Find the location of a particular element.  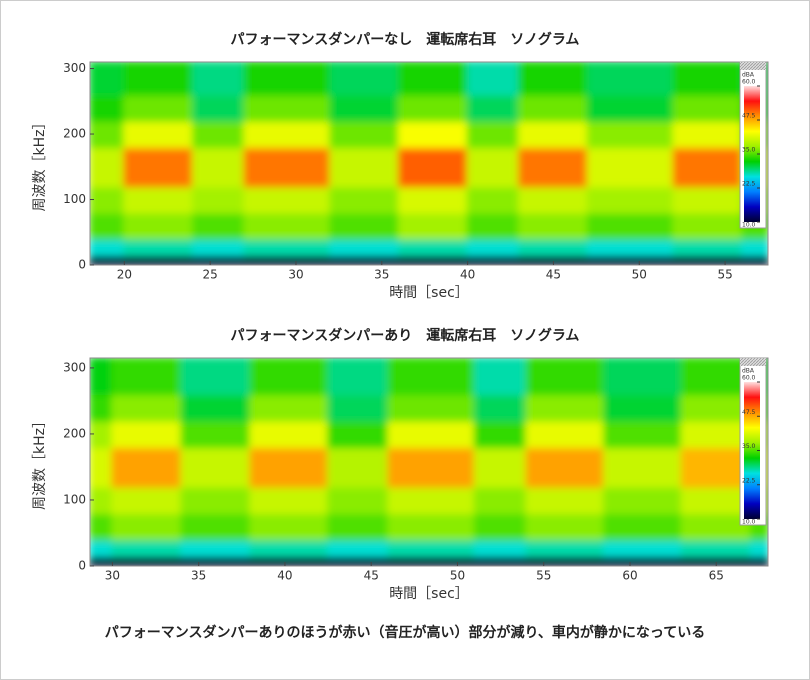

colorbar-tick-label: 60.0 is located at coordinates (749, 82).